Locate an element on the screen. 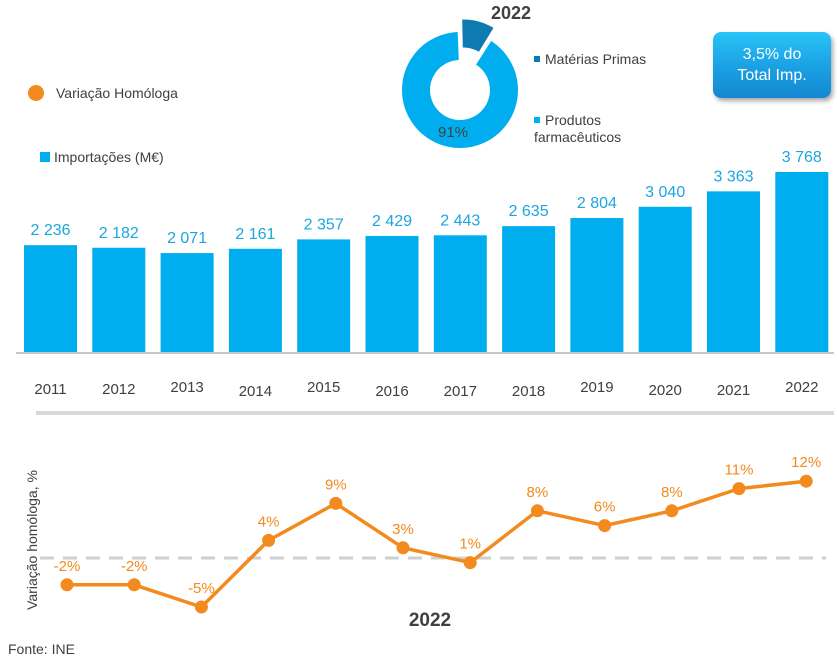 This screenshot has height=667, width=837. pie-legend-marker-dark is located at coordinates (537, 59).